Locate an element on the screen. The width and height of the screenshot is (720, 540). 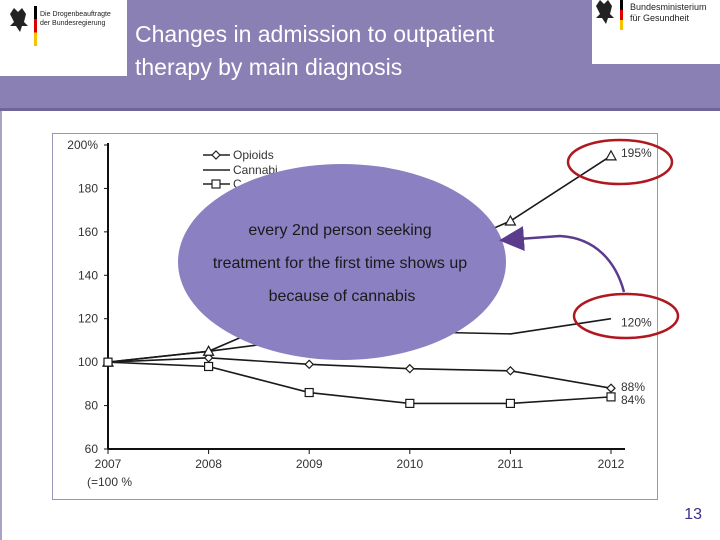
legend-opioids: Opioids is located at coordinates (253, 155).